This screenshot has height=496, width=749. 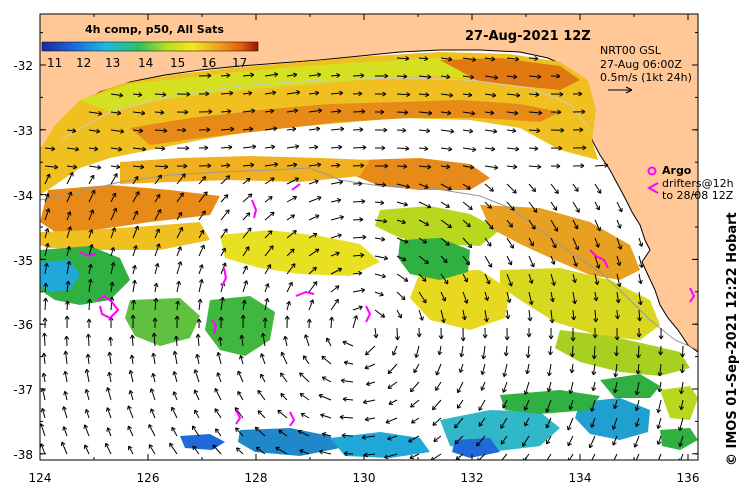 What do you see at coordinates (23, 131) in the screenshot?
I see `y-tick-label: -33` at bounding box center [23, 131].